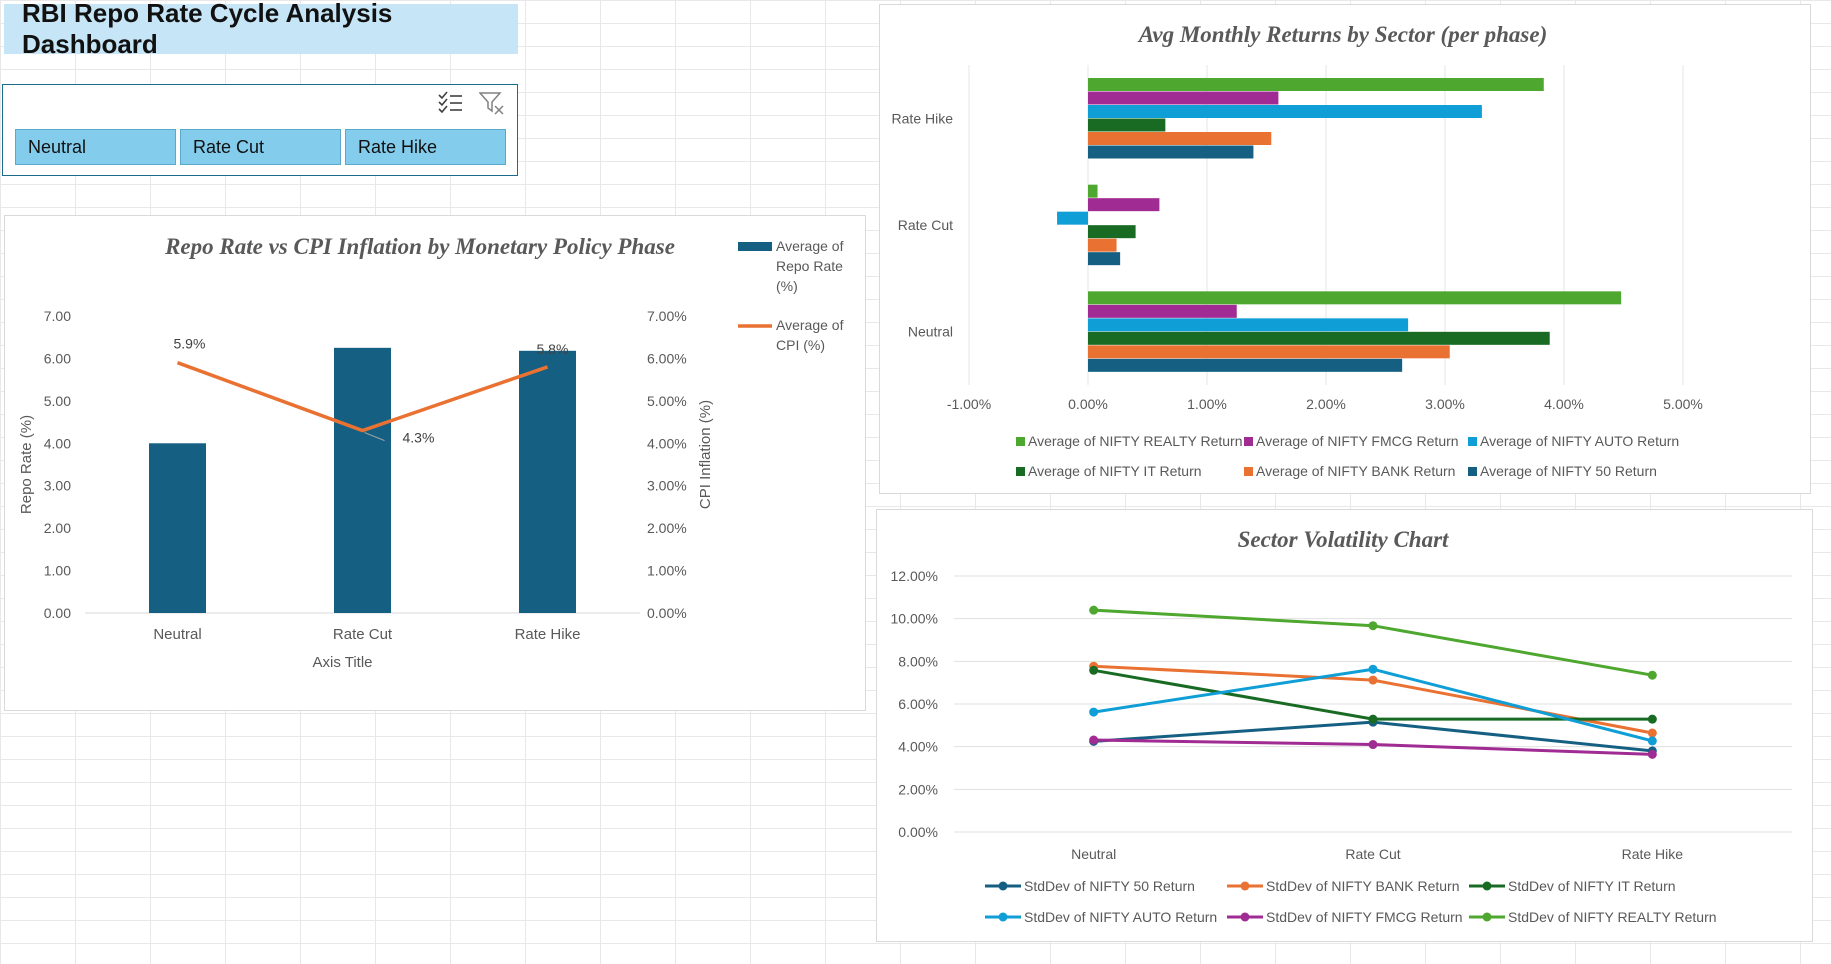  What do you see at coordinates (810, 266) in the screenshot?
I see `legend-label-repo: Average of Repo Rate (%)` at bounding box center [810, 266].